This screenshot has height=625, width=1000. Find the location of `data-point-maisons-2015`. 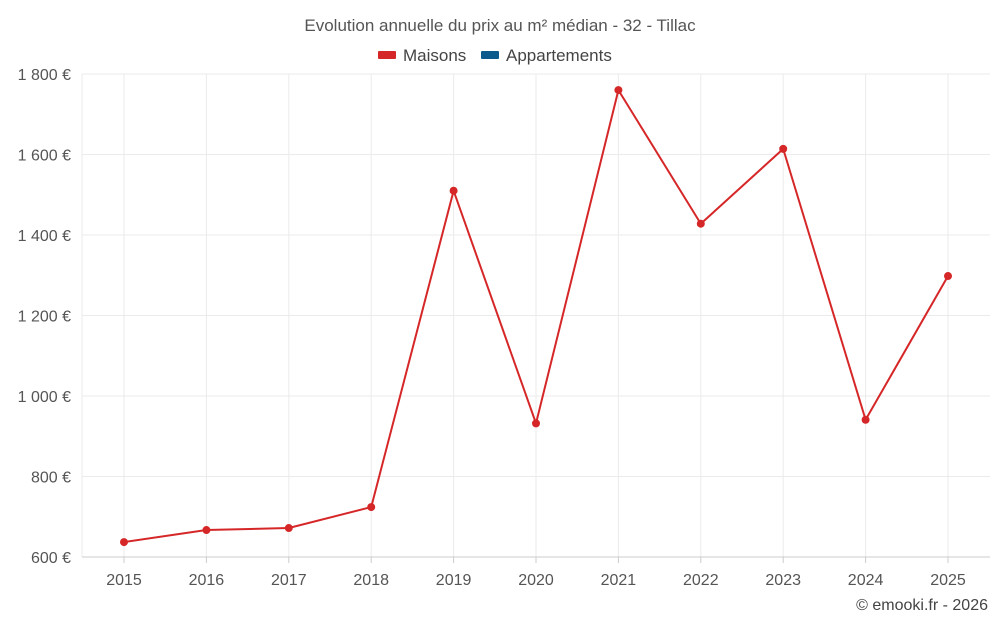

data-point-maisons-2015 is located at coordinates (124, 542).